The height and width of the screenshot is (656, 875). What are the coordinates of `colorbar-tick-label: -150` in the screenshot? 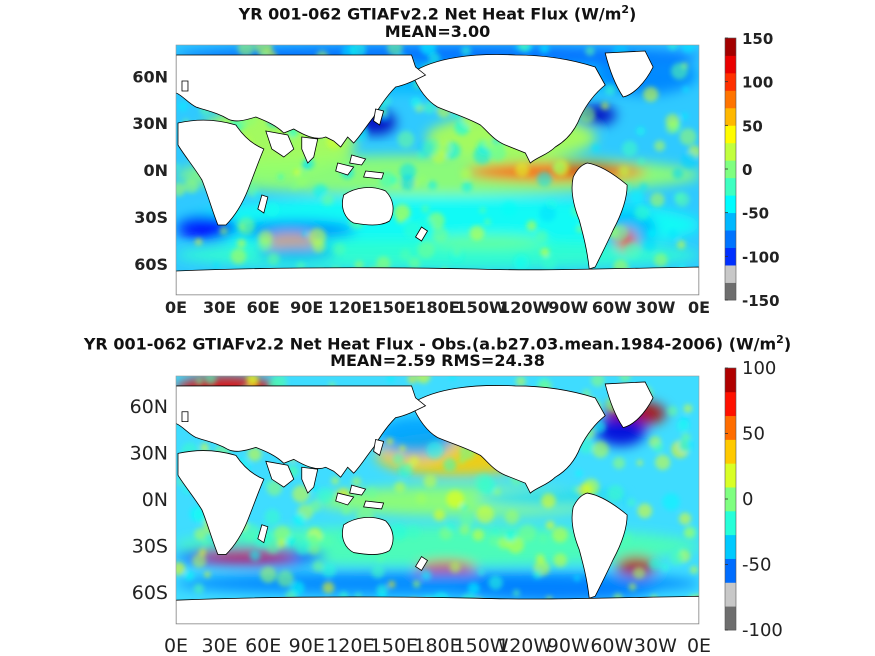 It's located at (761, 301).